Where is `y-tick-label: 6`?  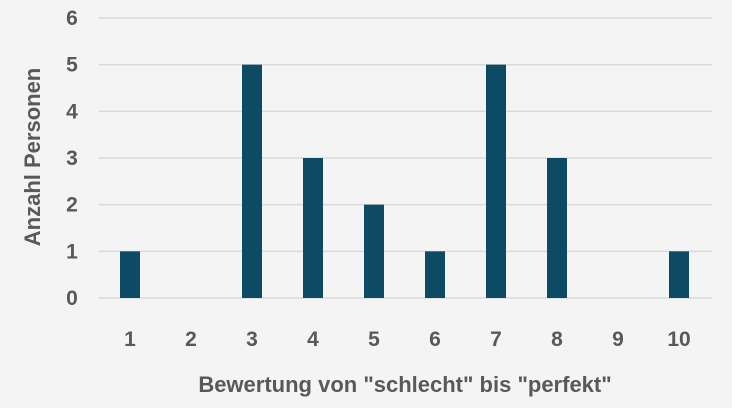
y-tick-label: 6 is located at coordinates (72, 18).